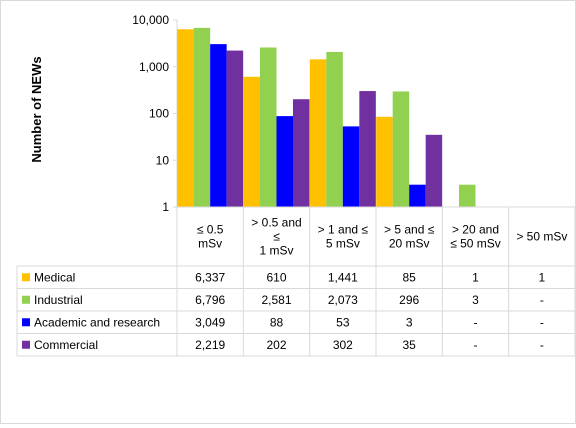 This screenshot has height=428, width=576. I want to click on table-value: 2,581, so click(276, 300).